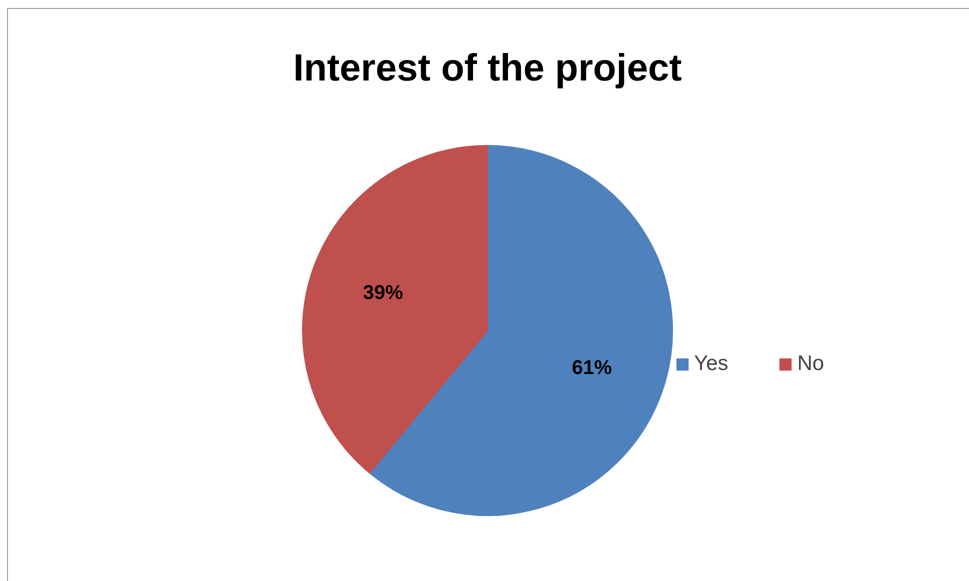  What do you see at coordinates (487, 69) in the screenshot?
I see `chart-title: Interest of the project` at bounding box center [487, 69].